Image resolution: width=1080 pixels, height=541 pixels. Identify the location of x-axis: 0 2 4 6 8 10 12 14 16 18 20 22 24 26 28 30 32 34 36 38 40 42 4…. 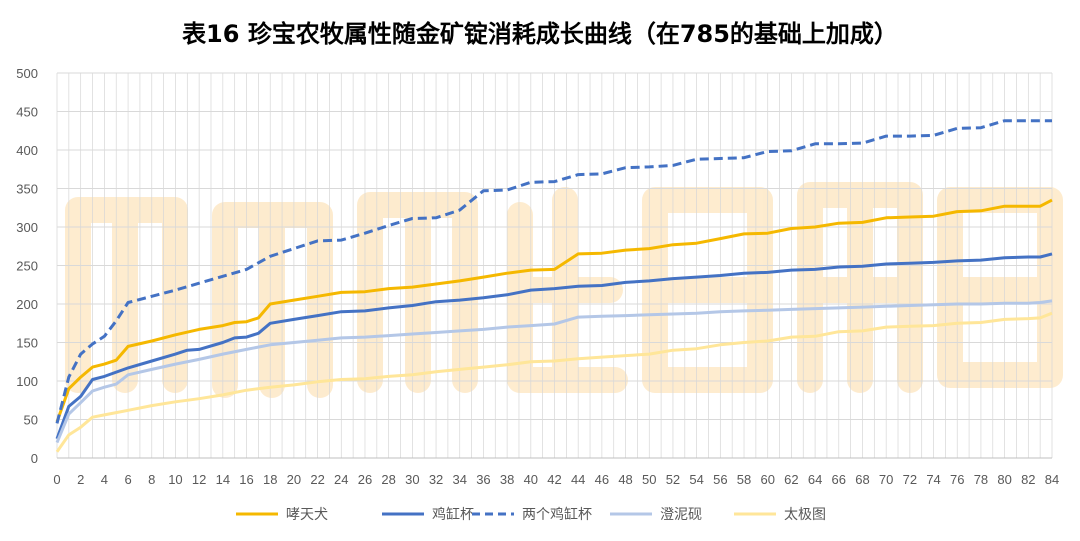
(556, 472).